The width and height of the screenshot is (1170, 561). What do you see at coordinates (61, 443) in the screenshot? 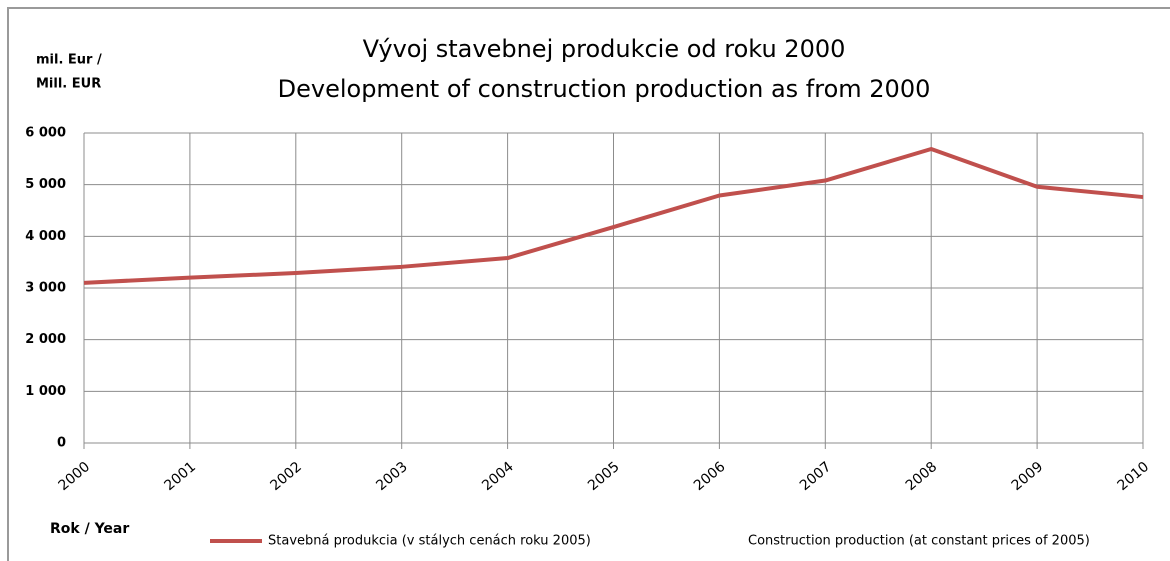
I see `y-tick-label: 0` at bounding box center [61, 443].